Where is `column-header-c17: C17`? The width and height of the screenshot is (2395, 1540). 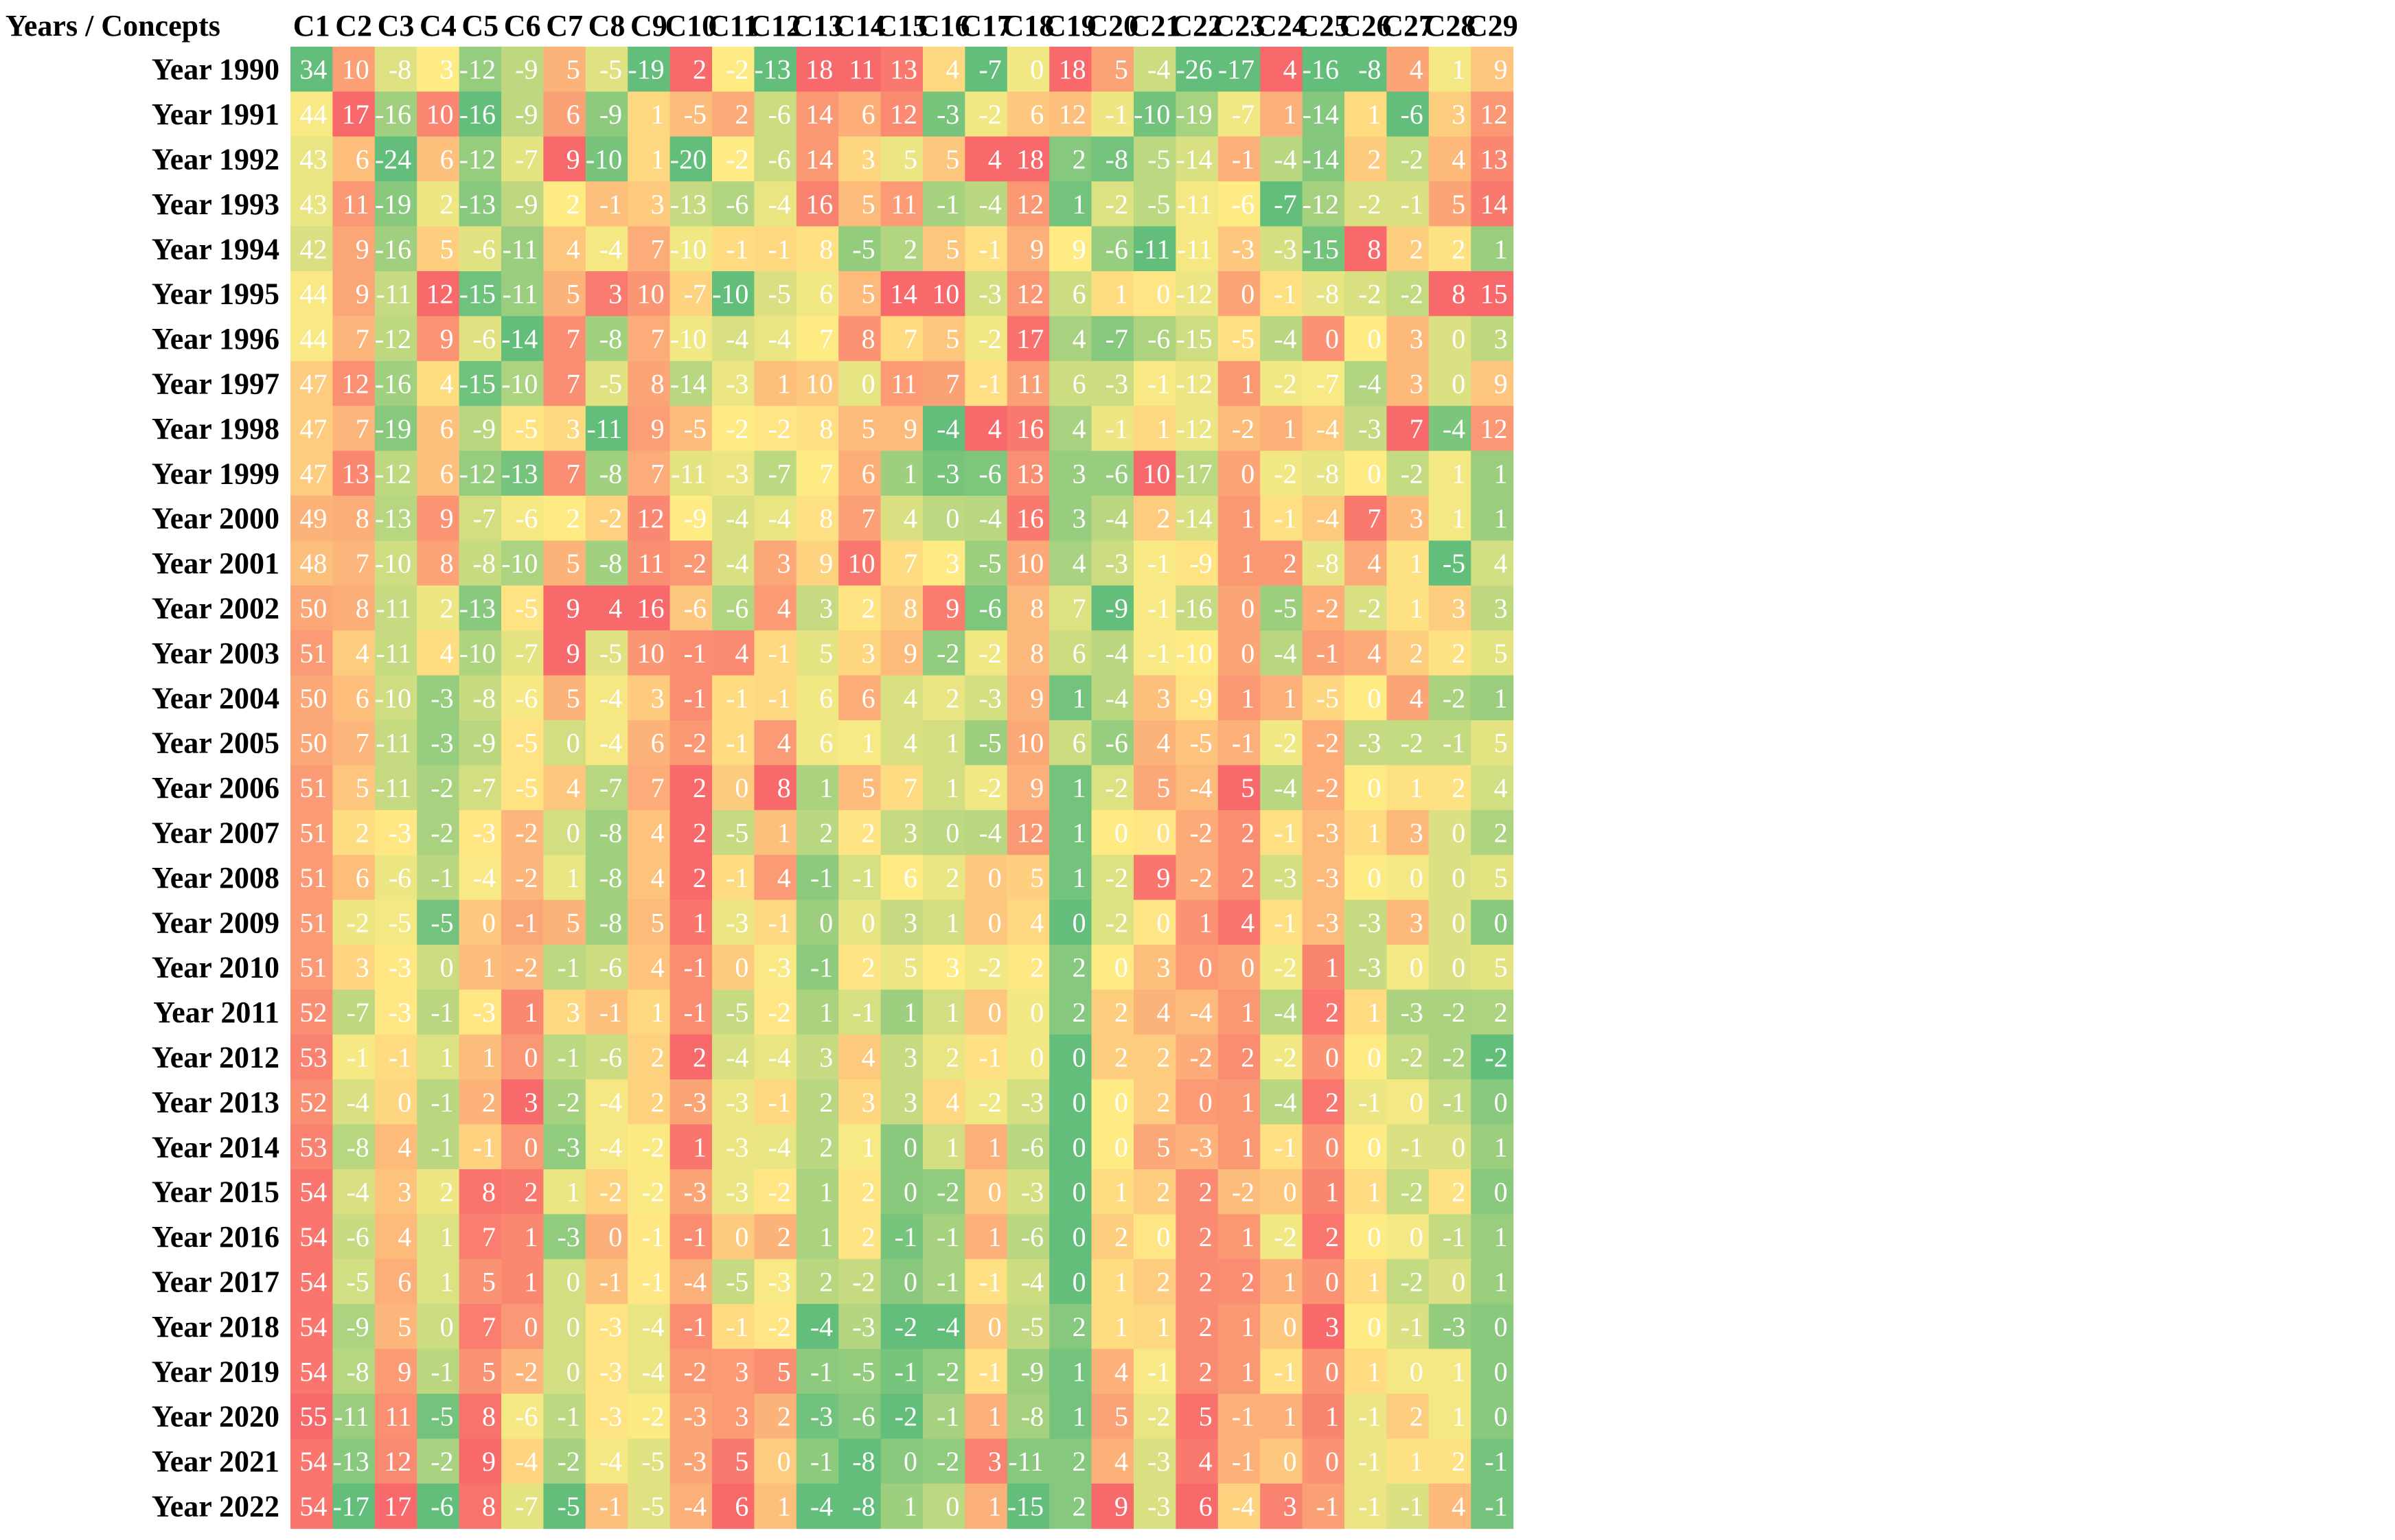 column-header-c17: C17 is located at coordinates (986, 26).